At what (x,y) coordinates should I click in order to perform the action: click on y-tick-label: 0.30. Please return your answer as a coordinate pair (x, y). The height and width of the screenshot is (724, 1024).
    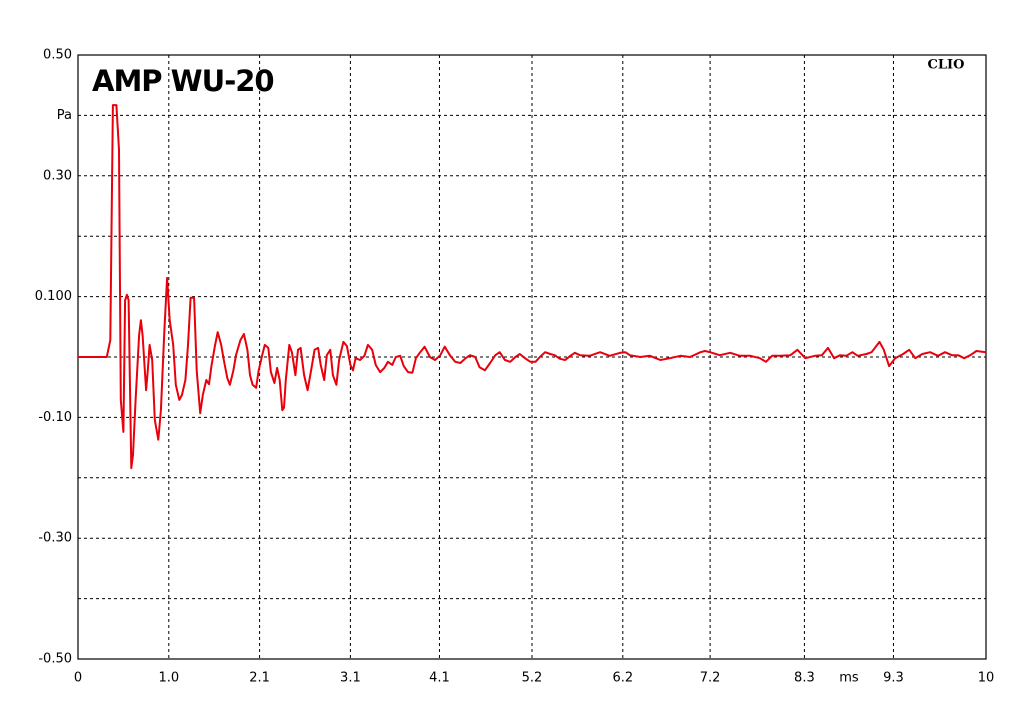
    Looking at the image, I should click on (57, 175).